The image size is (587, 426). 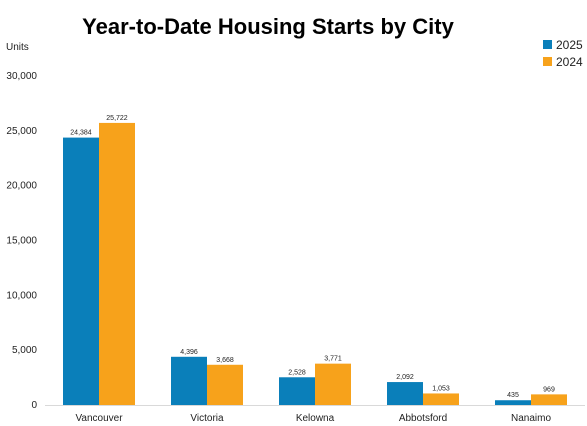 What do you see at coordinates (549, 389) in the screenshot?
I see `data-label: 969` at bounding box center [549, 389].